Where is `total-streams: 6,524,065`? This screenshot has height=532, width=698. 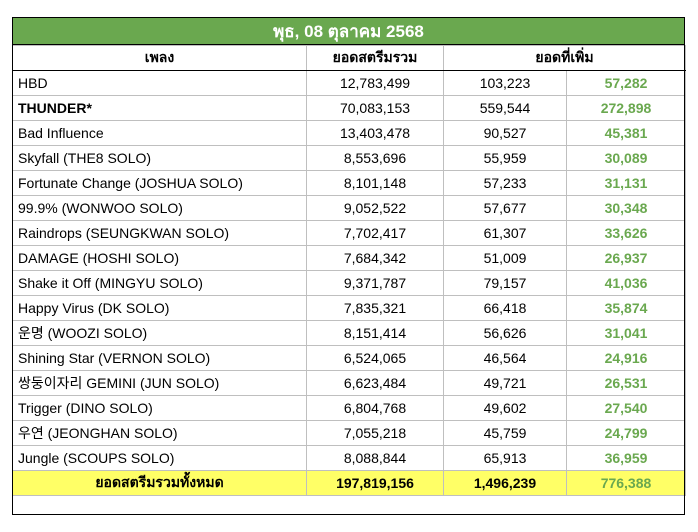
total-streams: 6,524,065 is located at coordinates (375, 358).